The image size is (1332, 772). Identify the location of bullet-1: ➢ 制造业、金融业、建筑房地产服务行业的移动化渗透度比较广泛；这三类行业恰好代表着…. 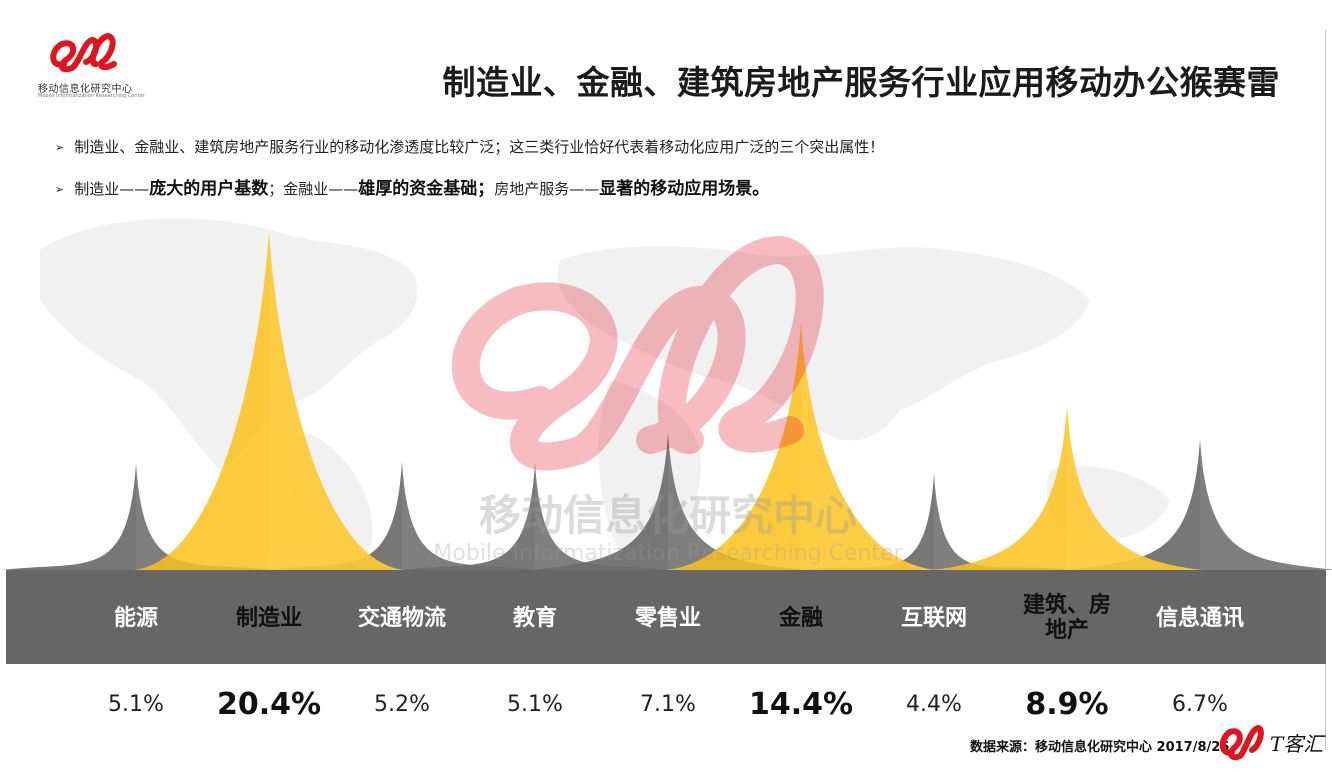
(469, 146).